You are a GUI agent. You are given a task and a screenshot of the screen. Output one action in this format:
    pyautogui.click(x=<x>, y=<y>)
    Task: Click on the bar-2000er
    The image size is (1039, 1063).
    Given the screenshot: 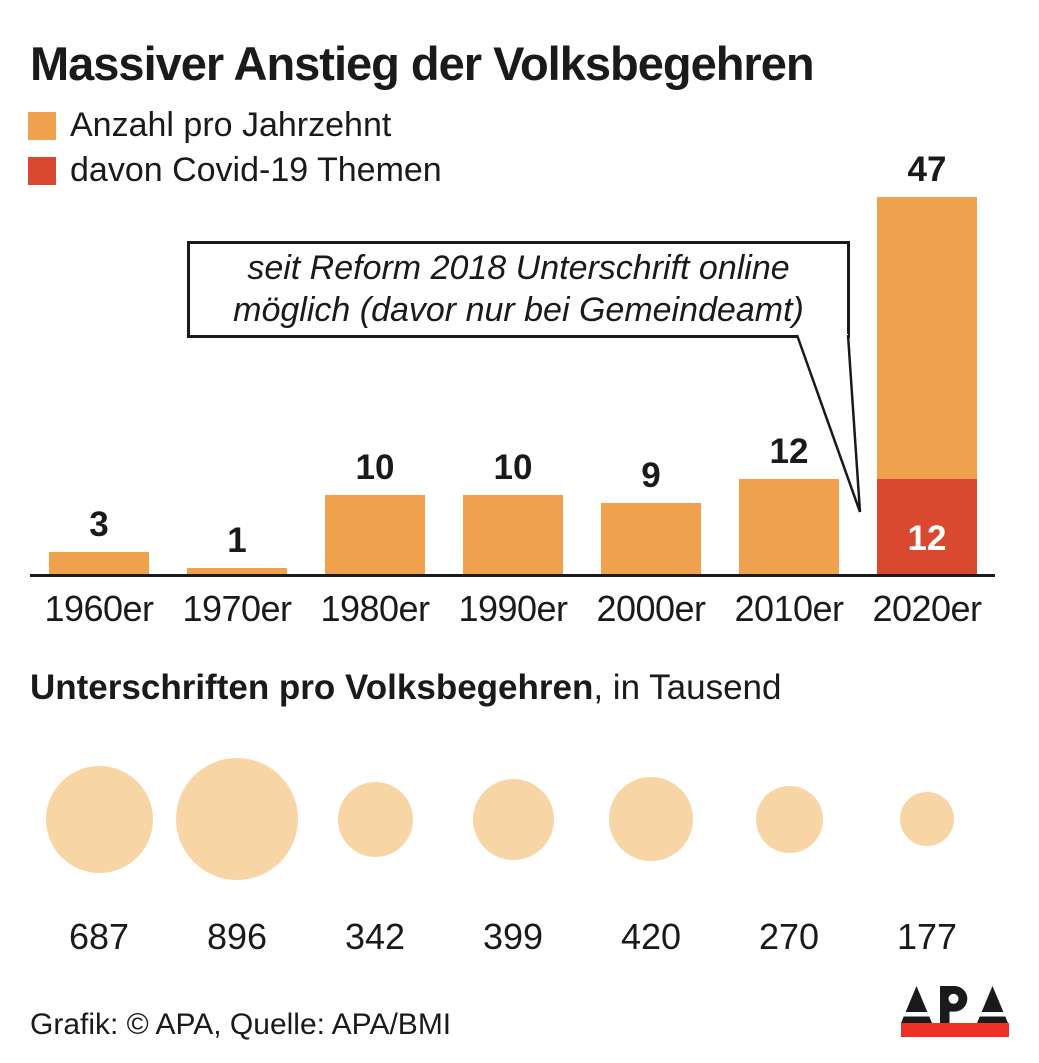 What is the action you would take?
    pyautogui.click(x=651, y=539)
    